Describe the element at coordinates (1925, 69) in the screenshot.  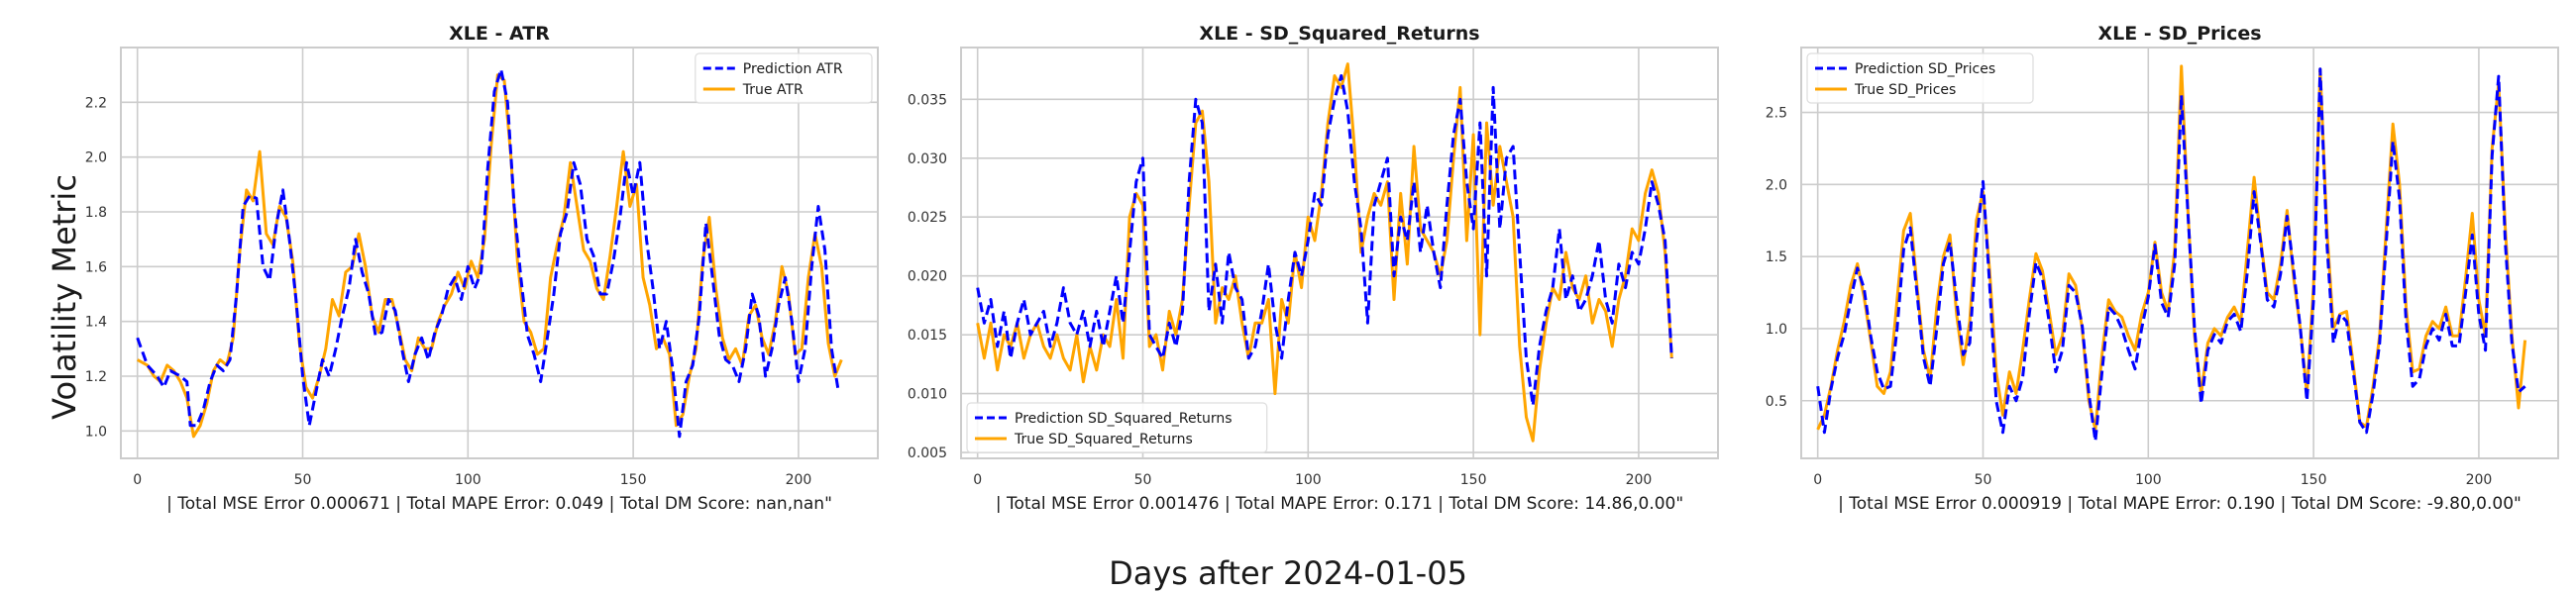
I see `legend-label: Prediction SD_Prices` at that location.